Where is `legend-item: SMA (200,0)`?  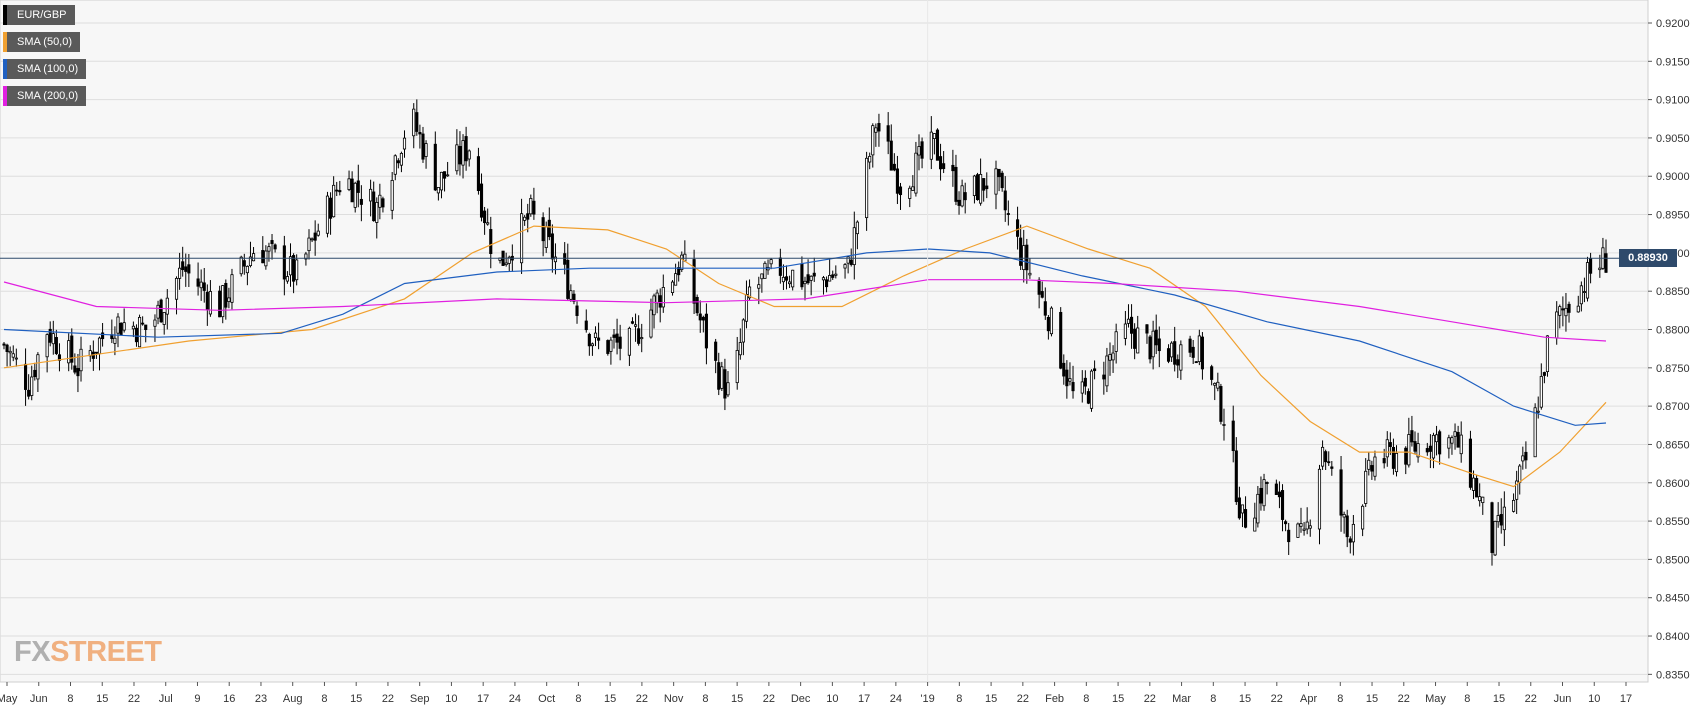 legend-item: SMA (200,0) is located at coordinates (45, 96).